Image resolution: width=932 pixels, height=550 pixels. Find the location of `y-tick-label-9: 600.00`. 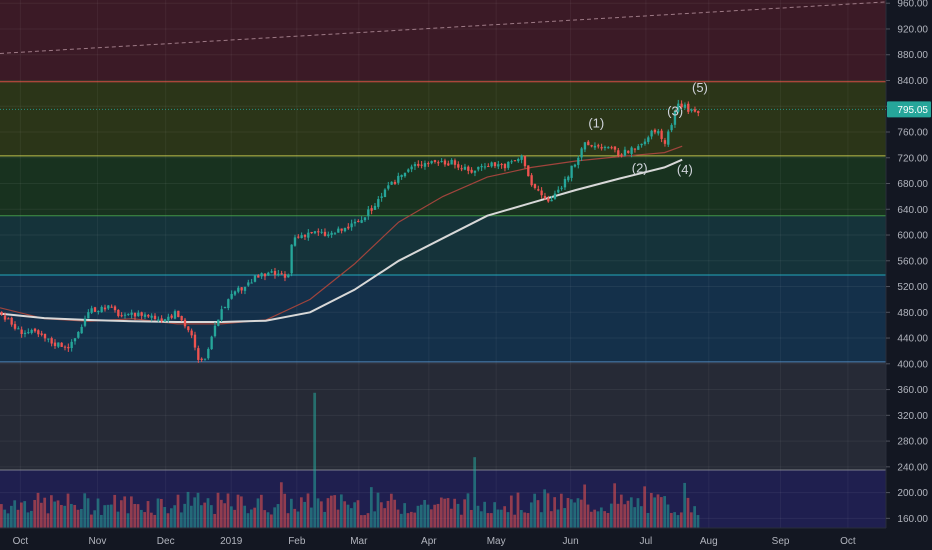

y-tick-label-9: 600.00 is located at coordinates (912, 236).